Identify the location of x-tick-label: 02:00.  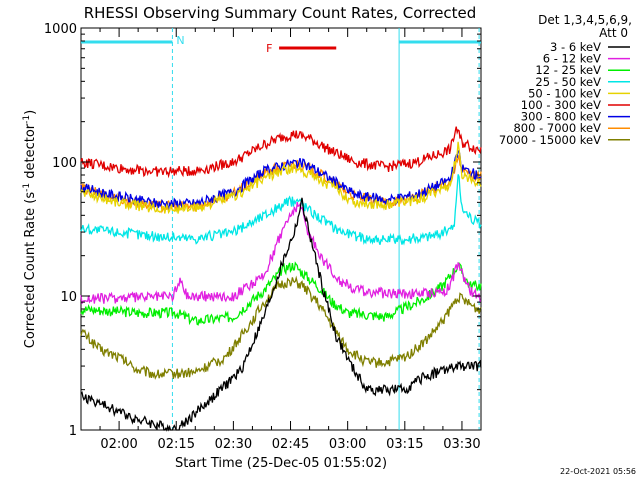
(118, 444).